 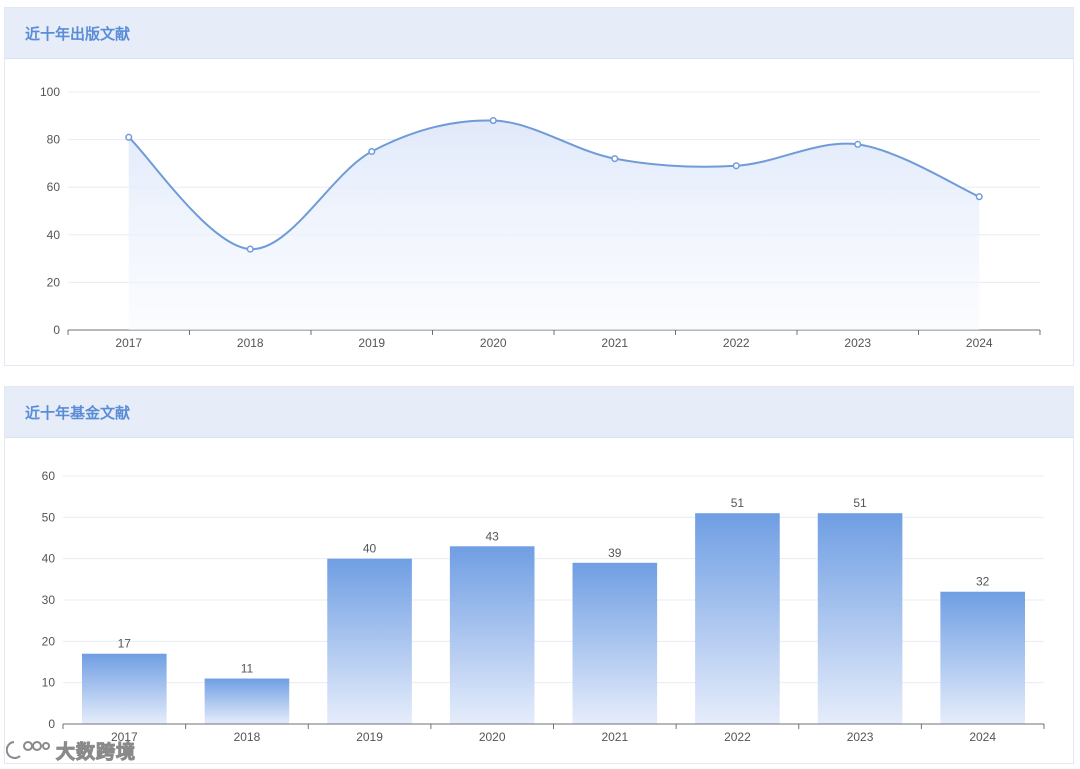 I want to click on watermark: 大数跨境, so click(x=71, y=750).